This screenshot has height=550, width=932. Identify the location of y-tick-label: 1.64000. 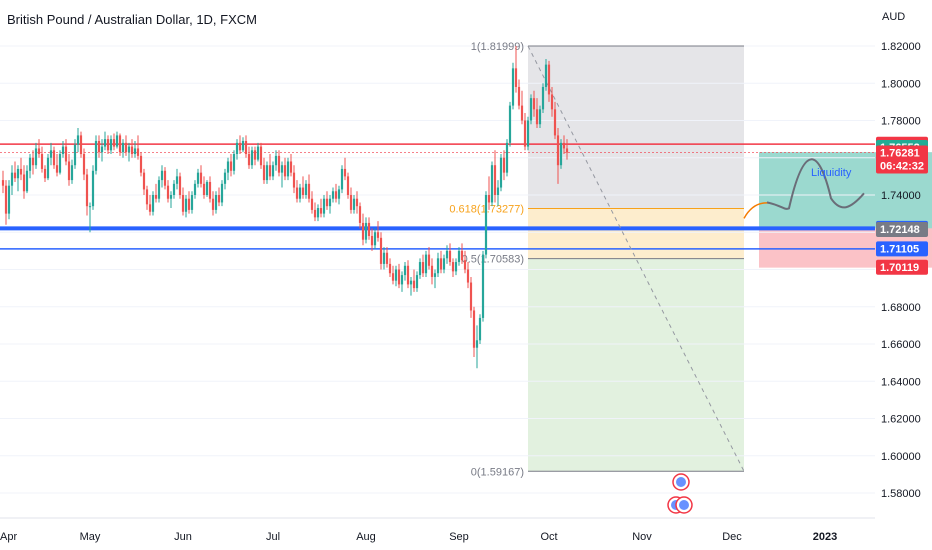
(901, 382).